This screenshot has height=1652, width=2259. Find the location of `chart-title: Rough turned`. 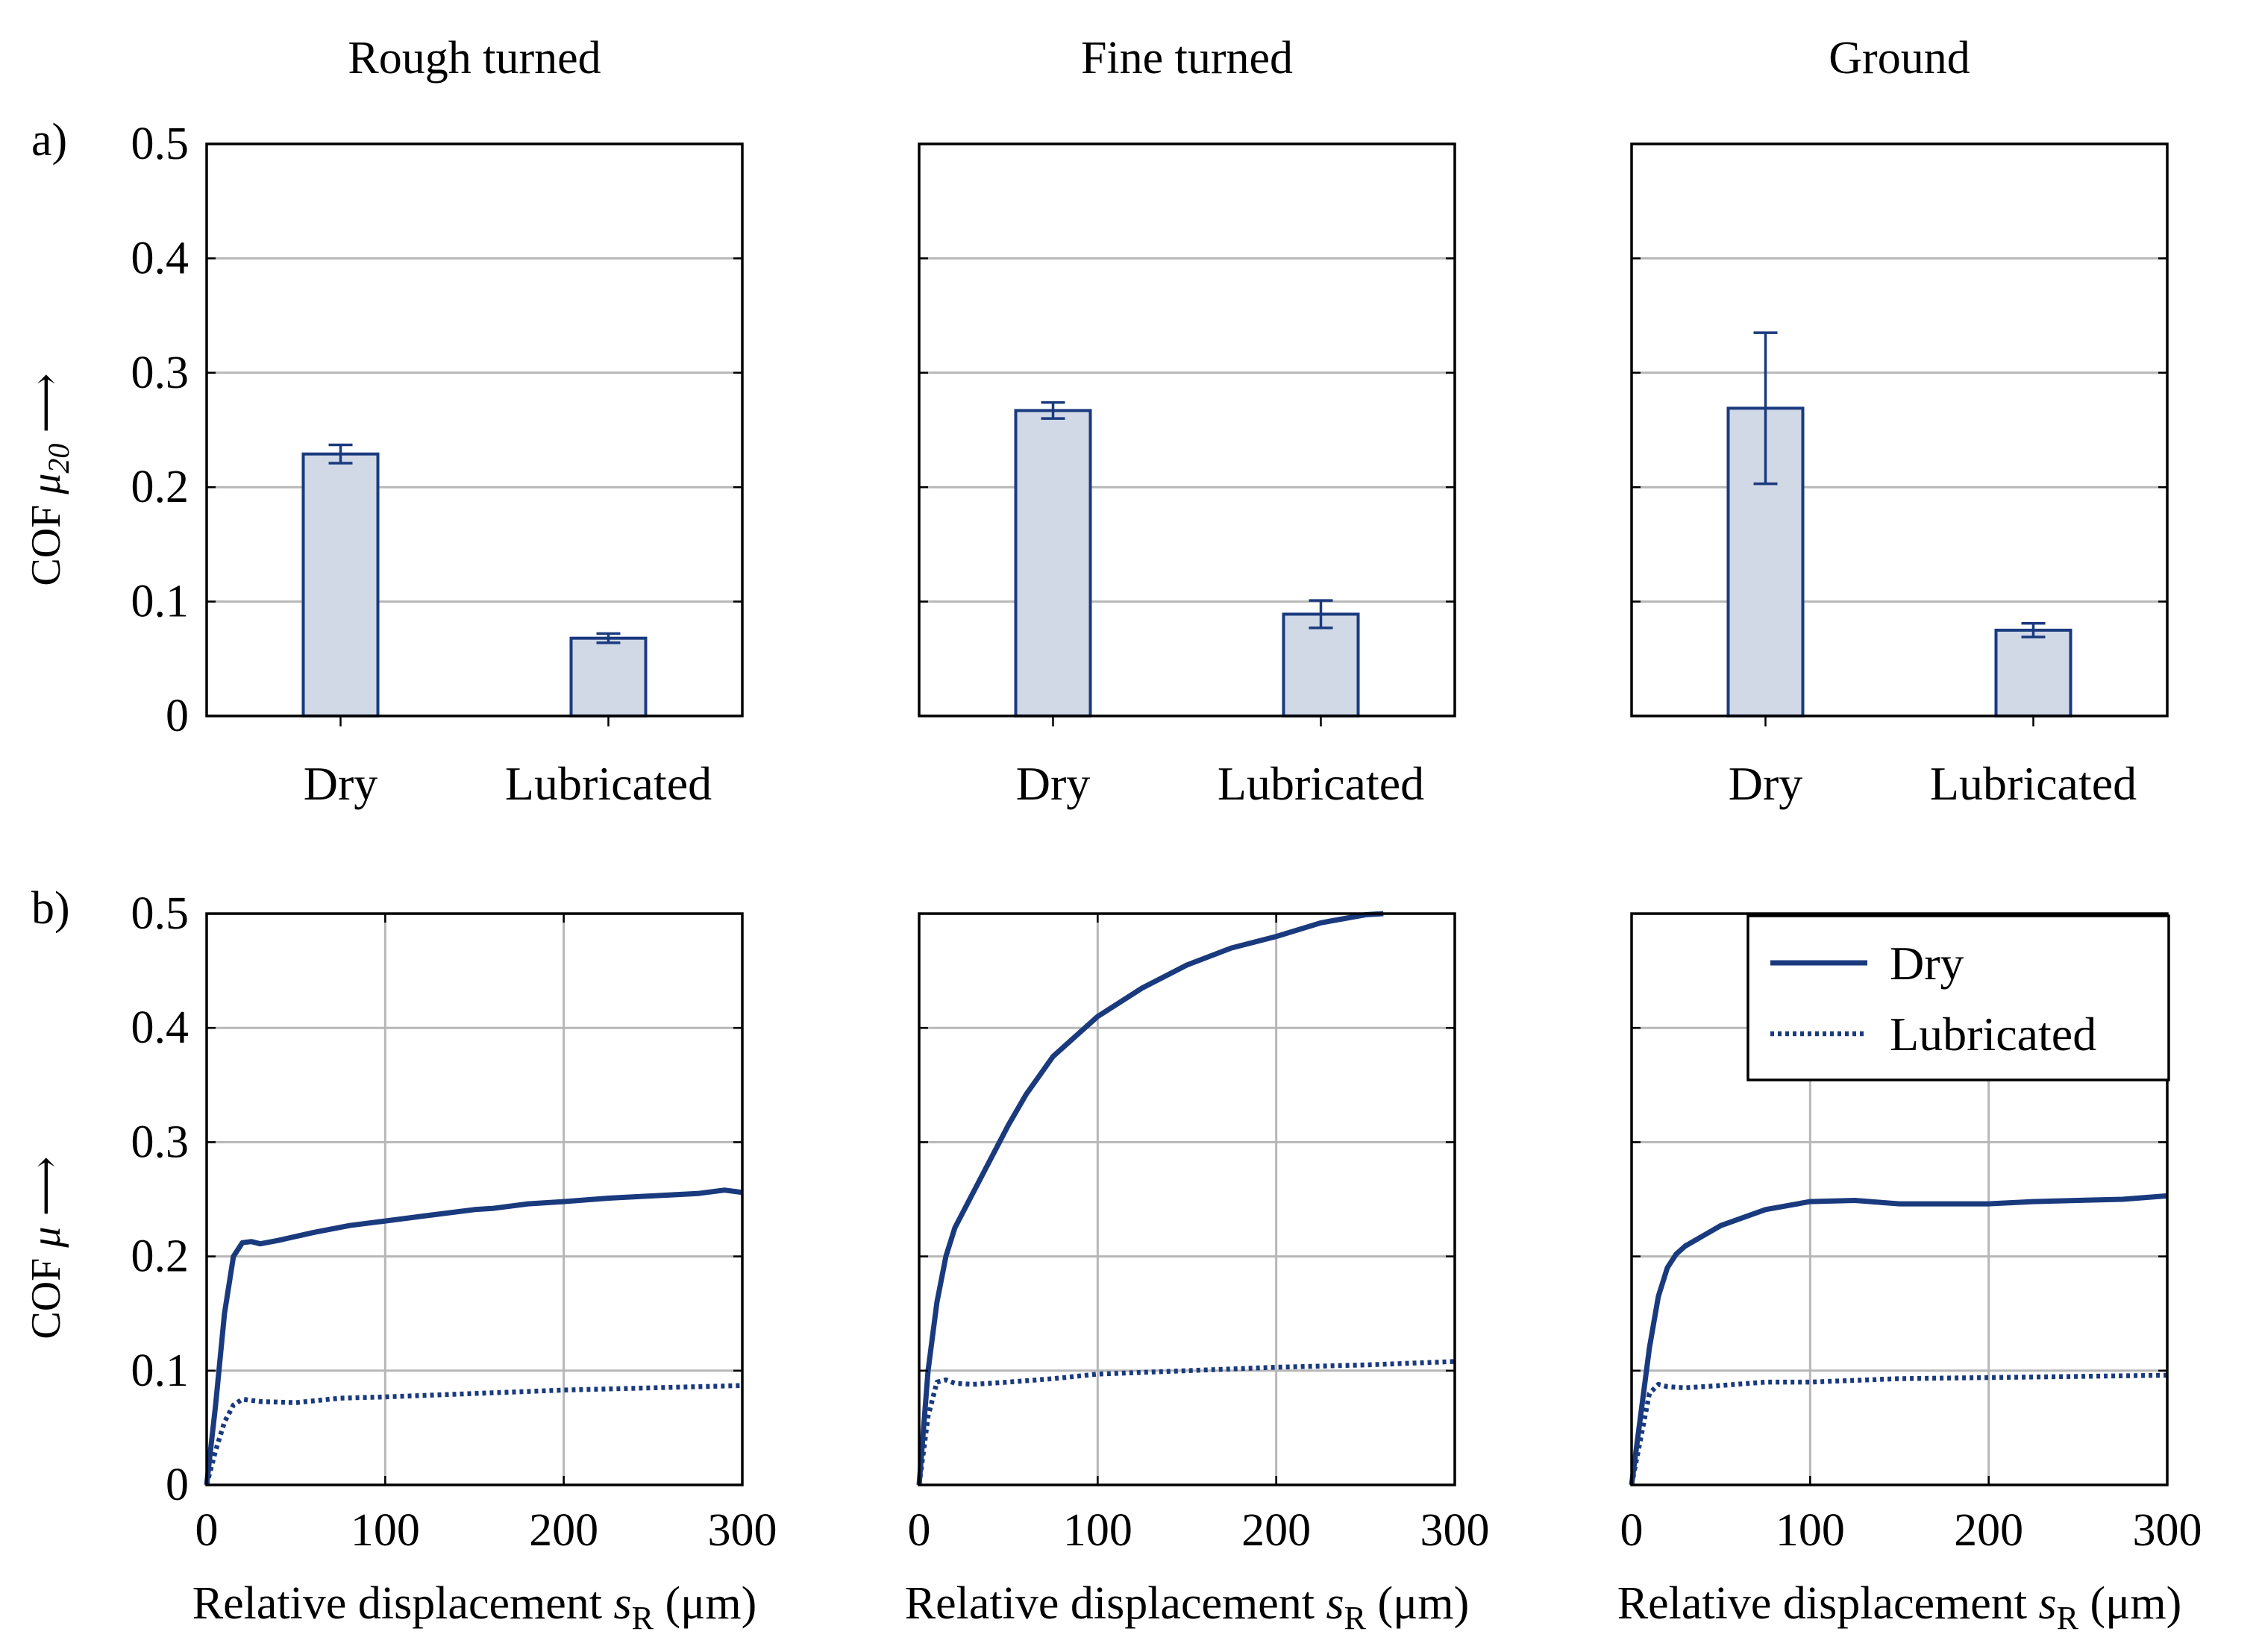

chart-title: Rough turned is located at coordinates (474, 58).